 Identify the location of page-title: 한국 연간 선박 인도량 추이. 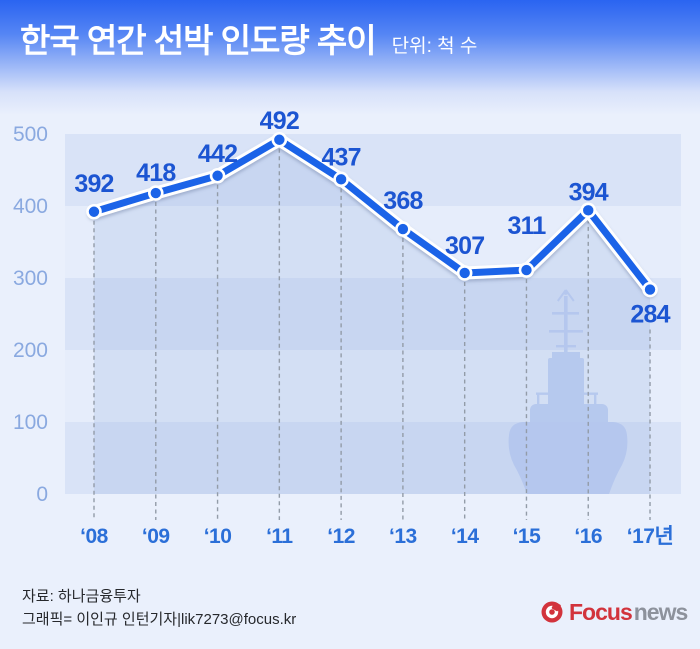
(198, 40).